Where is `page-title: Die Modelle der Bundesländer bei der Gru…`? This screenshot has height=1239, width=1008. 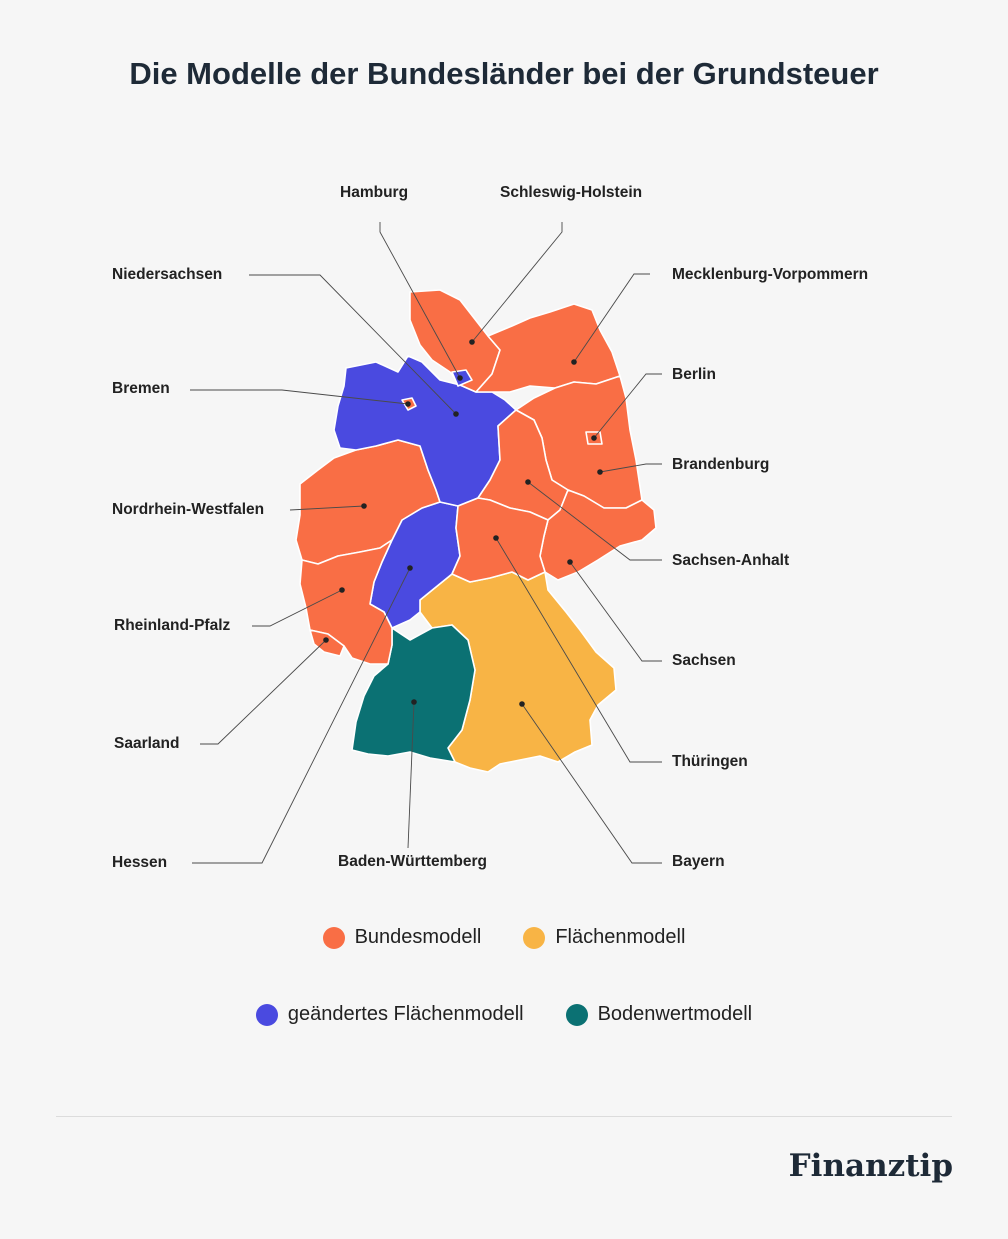 page-title: Die Modelle der Bundesländer bei der Gru… is located at coordinates (504, 73).